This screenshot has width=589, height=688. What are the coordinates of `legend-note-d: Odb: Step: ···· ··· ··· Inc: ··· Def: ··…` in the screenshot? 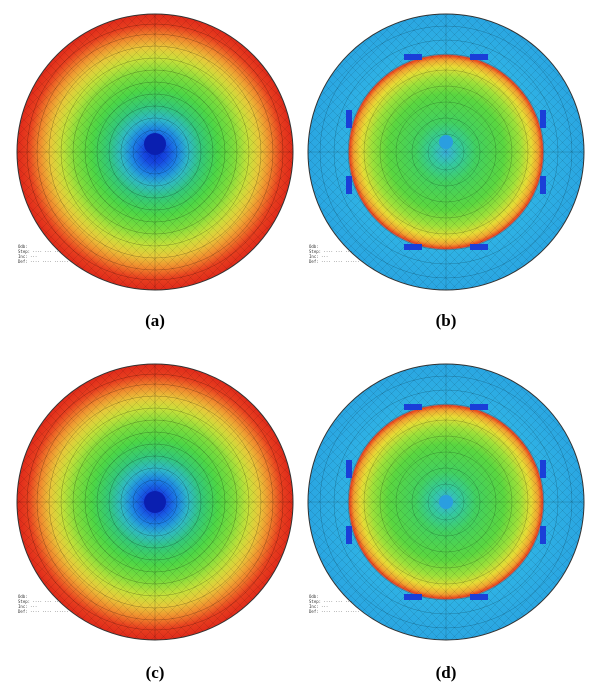 It's located at (334, 604).